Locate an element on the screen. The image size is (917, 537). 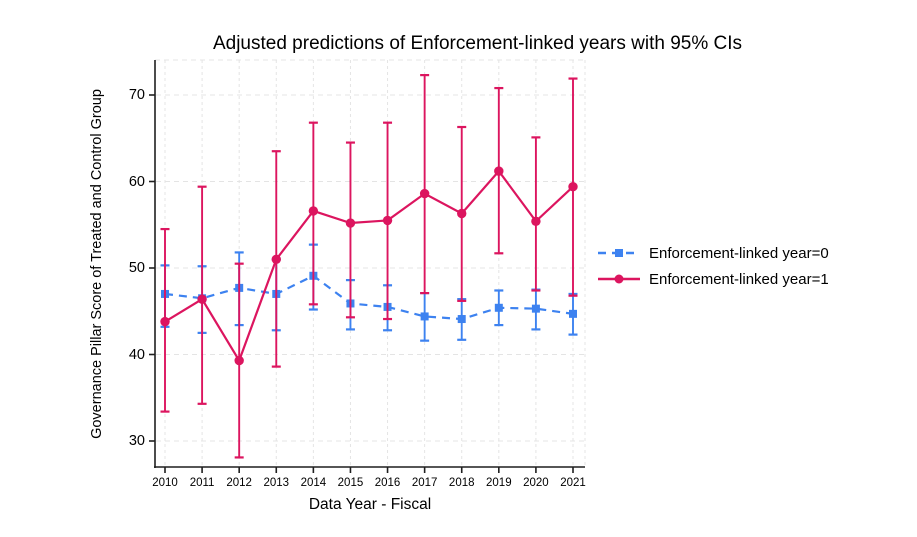
legend-item-year1: Enforcement-linked year=1 is located at coordinates (713, 279).